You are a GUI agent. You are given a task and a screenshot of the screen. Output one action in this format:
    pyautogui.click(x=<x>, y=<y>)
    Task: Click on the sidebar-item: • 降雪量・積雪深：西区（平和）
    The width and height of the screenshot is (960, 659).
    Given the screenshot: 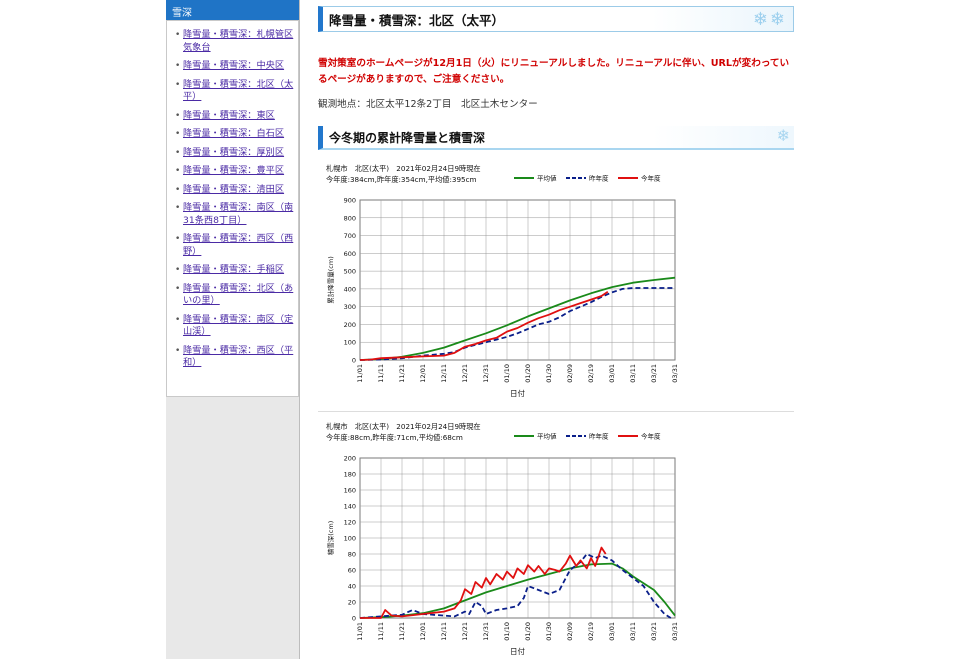 What is the action you would take?
    pyautogui.click(x=236, y=357)
    